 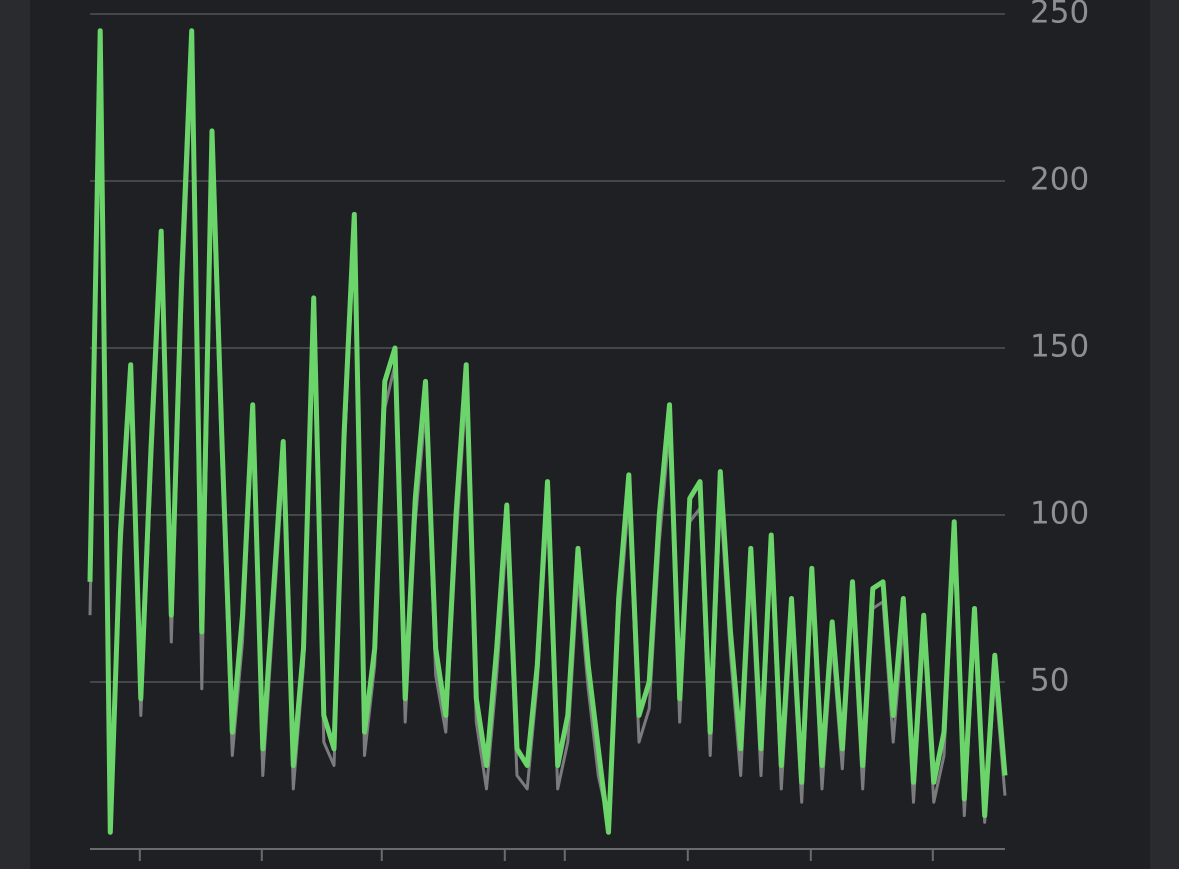 I want to click on y-tick-label: 100, so click(x=1059, y=514).